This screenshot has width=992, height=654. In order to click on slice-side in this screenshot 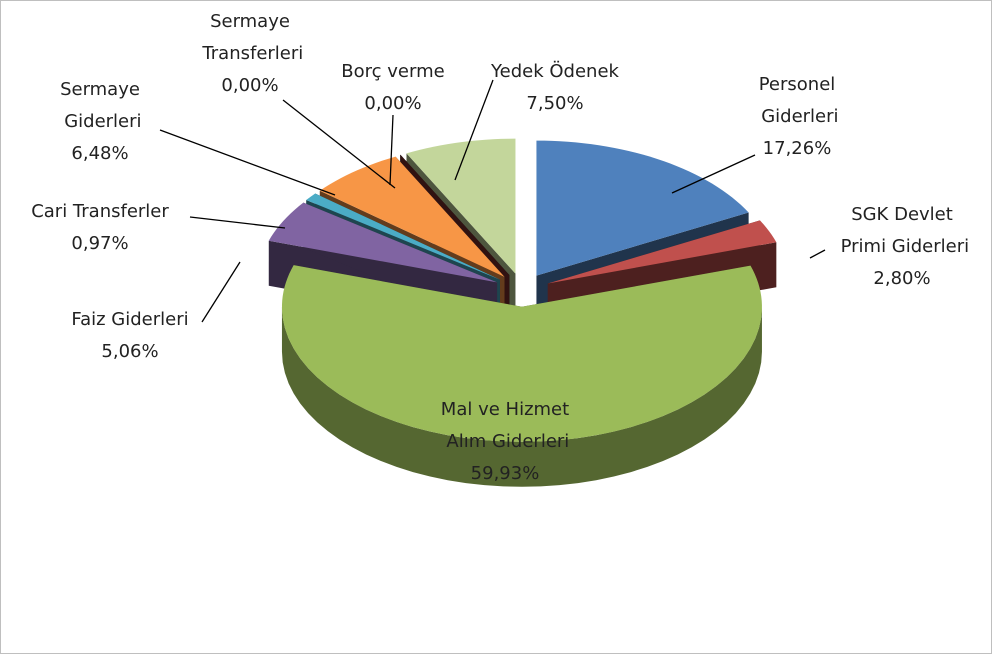, I will do `click(521, 396)`.